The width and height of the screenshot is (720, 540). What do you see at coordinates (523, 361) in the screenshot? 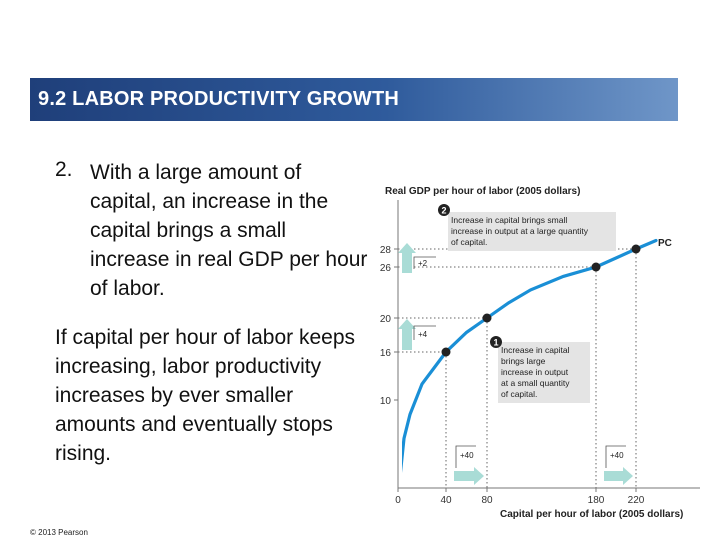
I see `annotation-text: brings large` at bounding box center [523, 361].